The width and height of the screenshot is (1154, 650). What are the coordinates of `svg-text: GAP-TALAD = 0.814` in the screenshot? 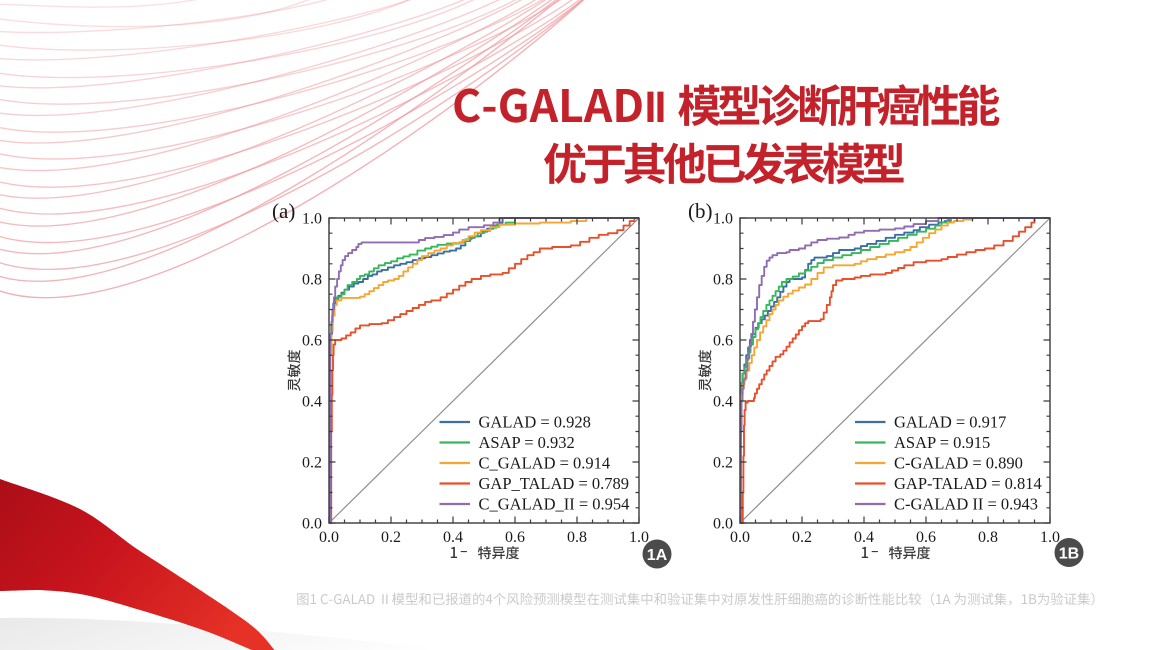 It's located at (968, 483).